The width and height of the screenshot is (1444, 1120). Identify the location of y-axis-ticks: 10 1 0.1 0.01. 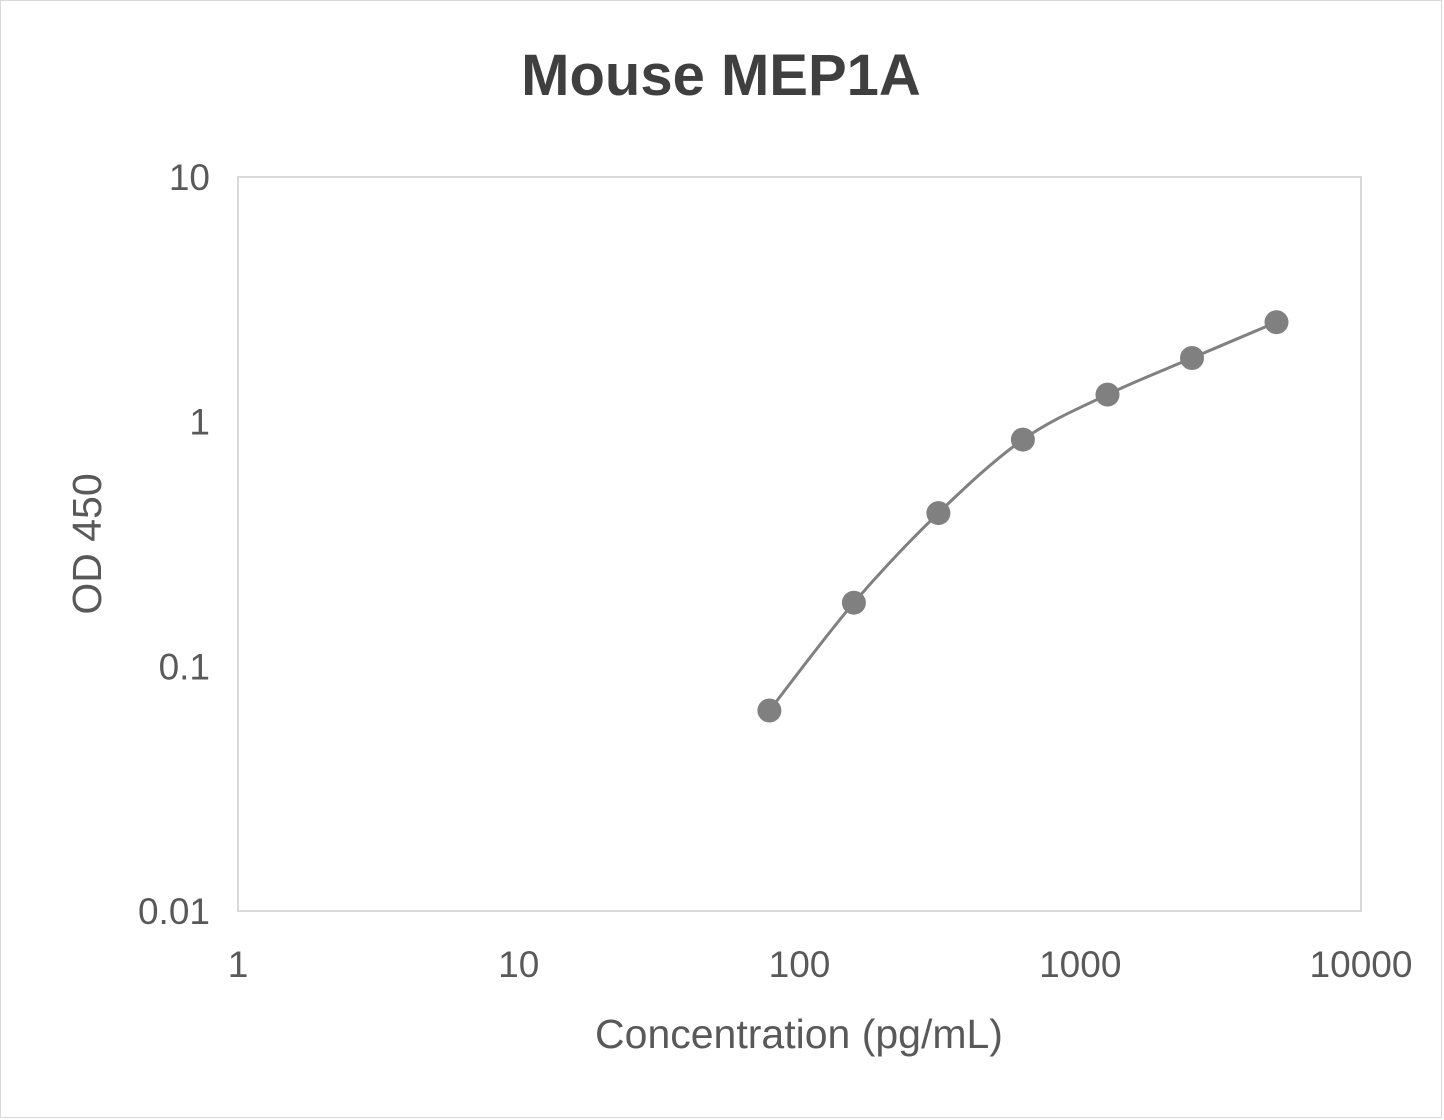
(174, 544).